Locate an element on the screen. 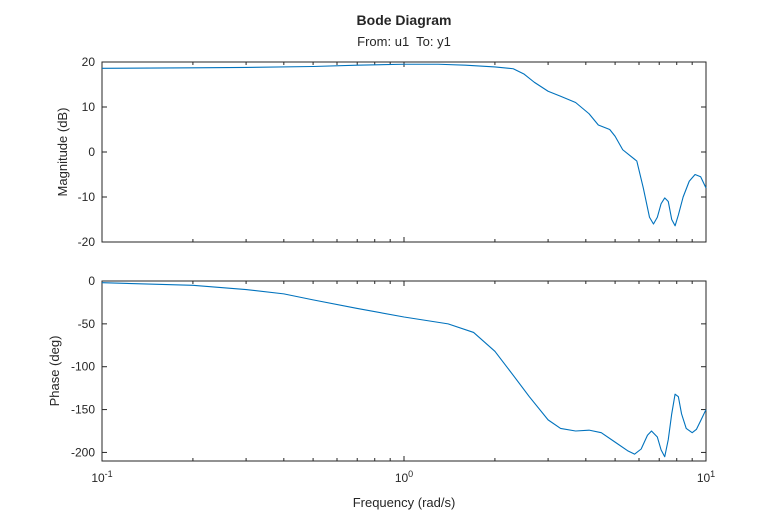 The image size is (780, 520). frequency-axis-label: Frequency (rad/s) is located at coordinates (404, 502).